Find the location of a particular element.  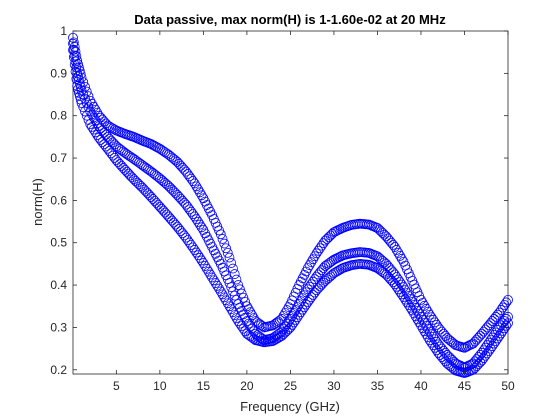

y-tick-label: 1 is located at coordinates (63, 31).